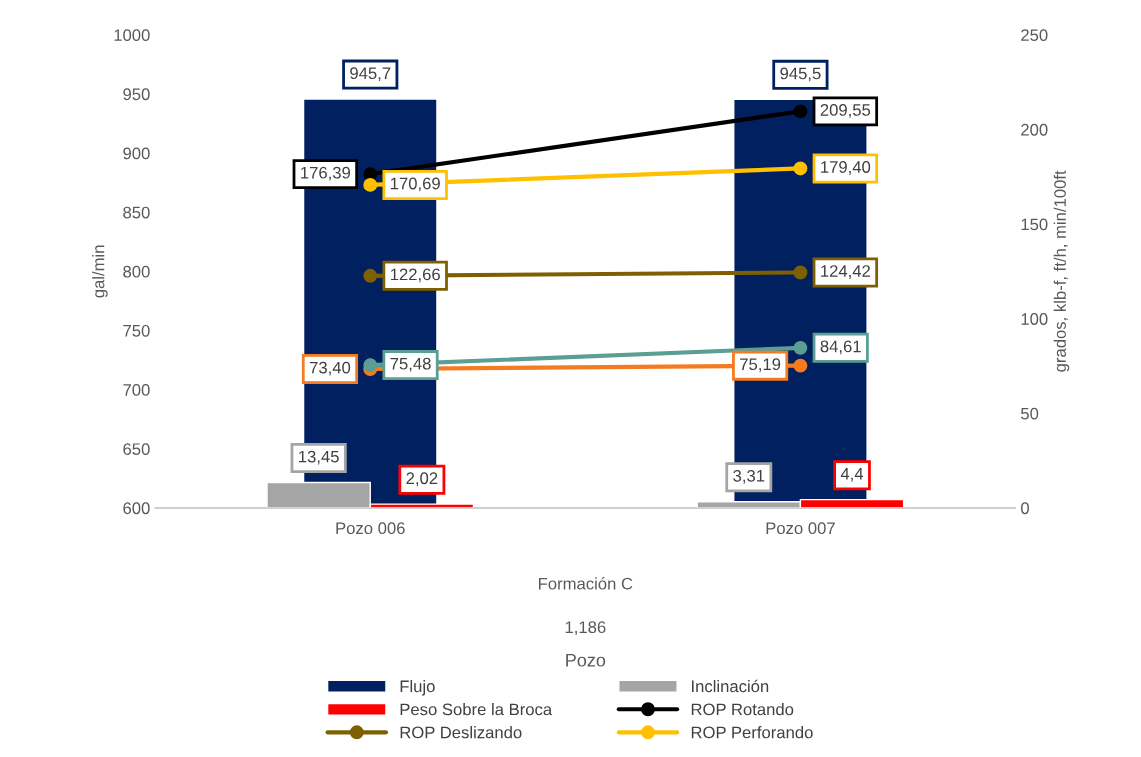 Image resolution: width=1141 pixels, height=757 pixels. What do you see at coordinates (586, 660) in the screenshot?
I see `text: Pozo` at bounding box center [586, 660].